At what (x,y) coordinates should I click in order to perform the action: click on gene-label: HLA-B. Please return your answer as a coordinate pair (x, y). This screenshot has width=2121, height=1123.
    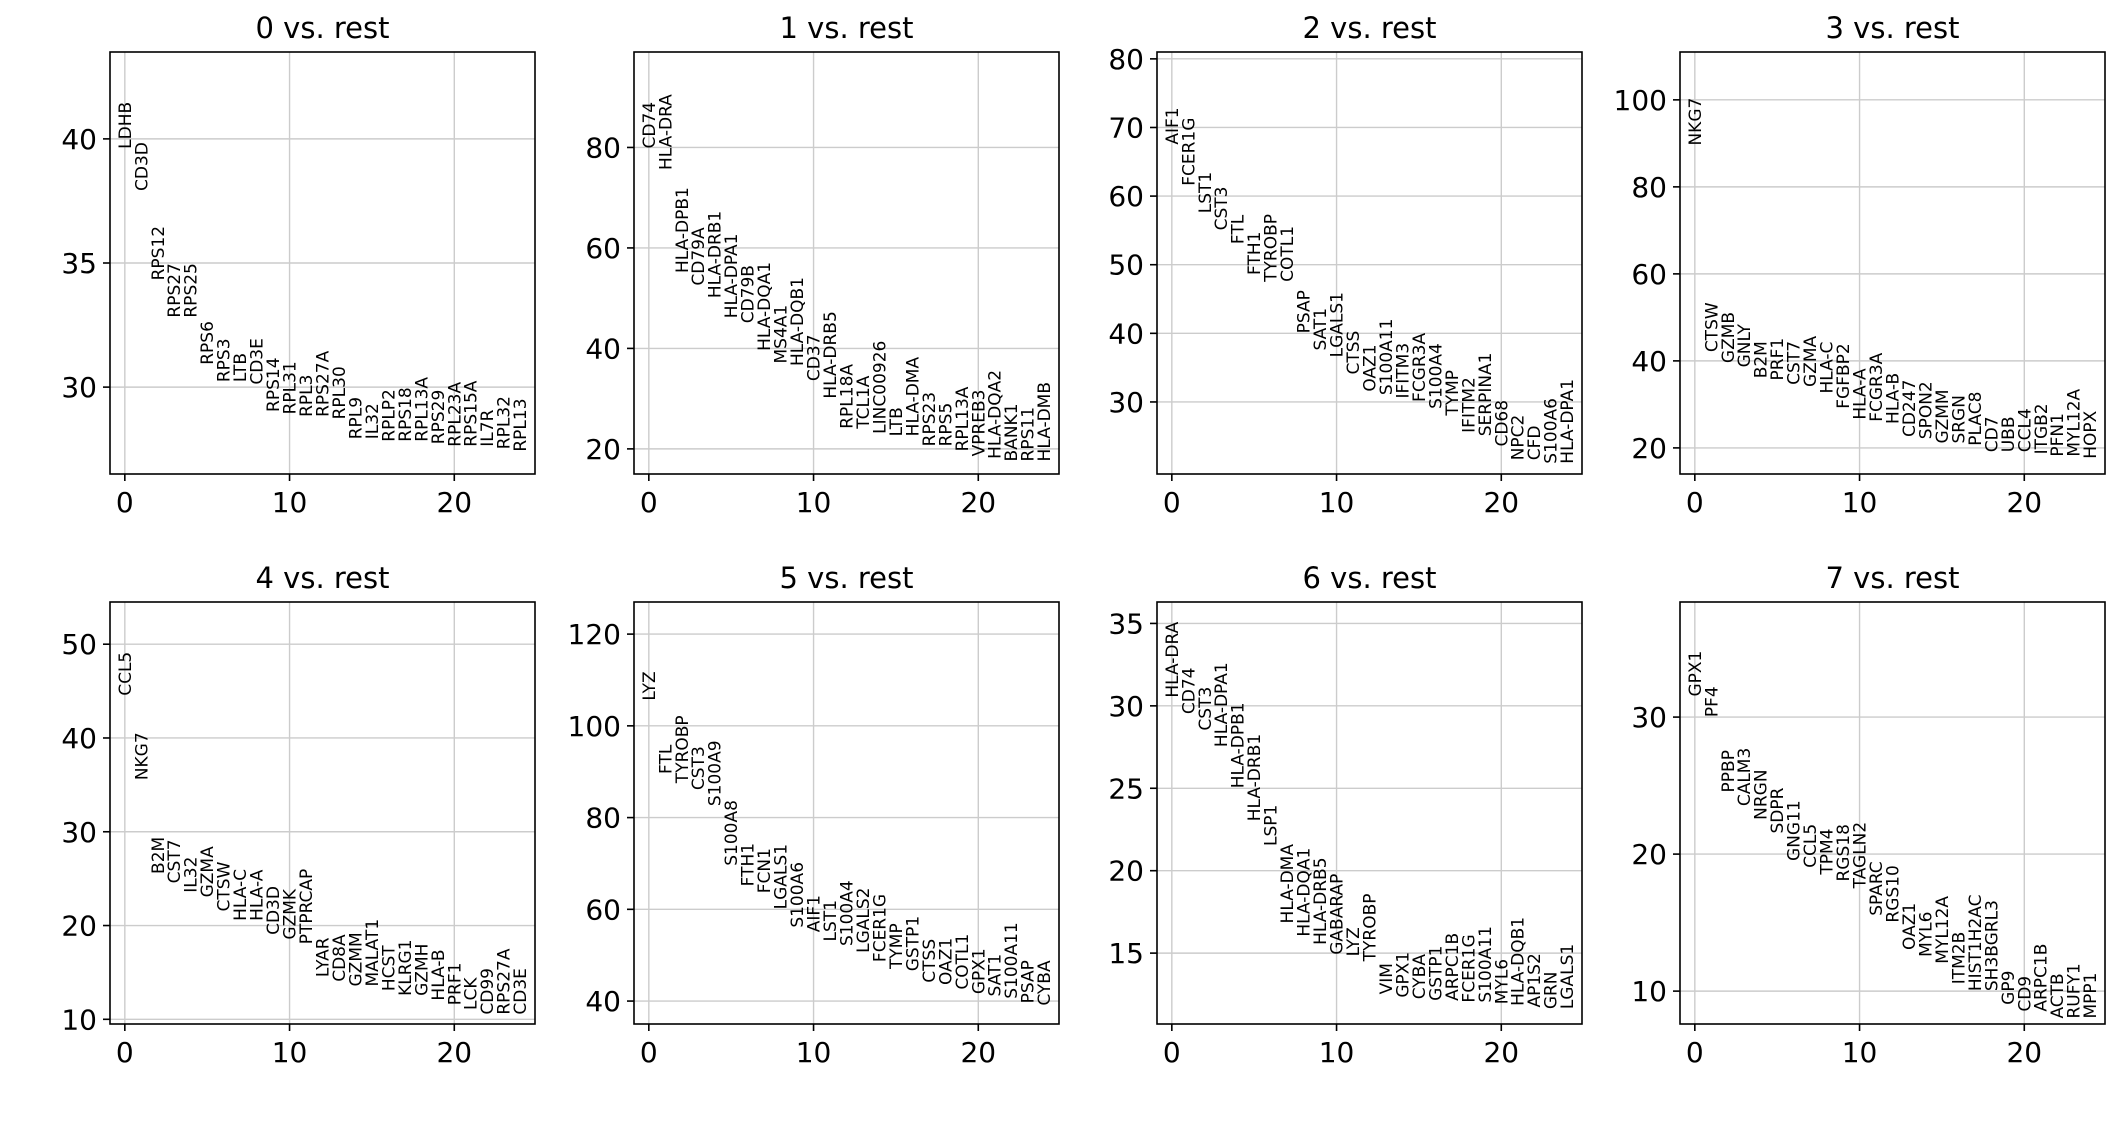
    Looking at the image, I should click on (439, 974).